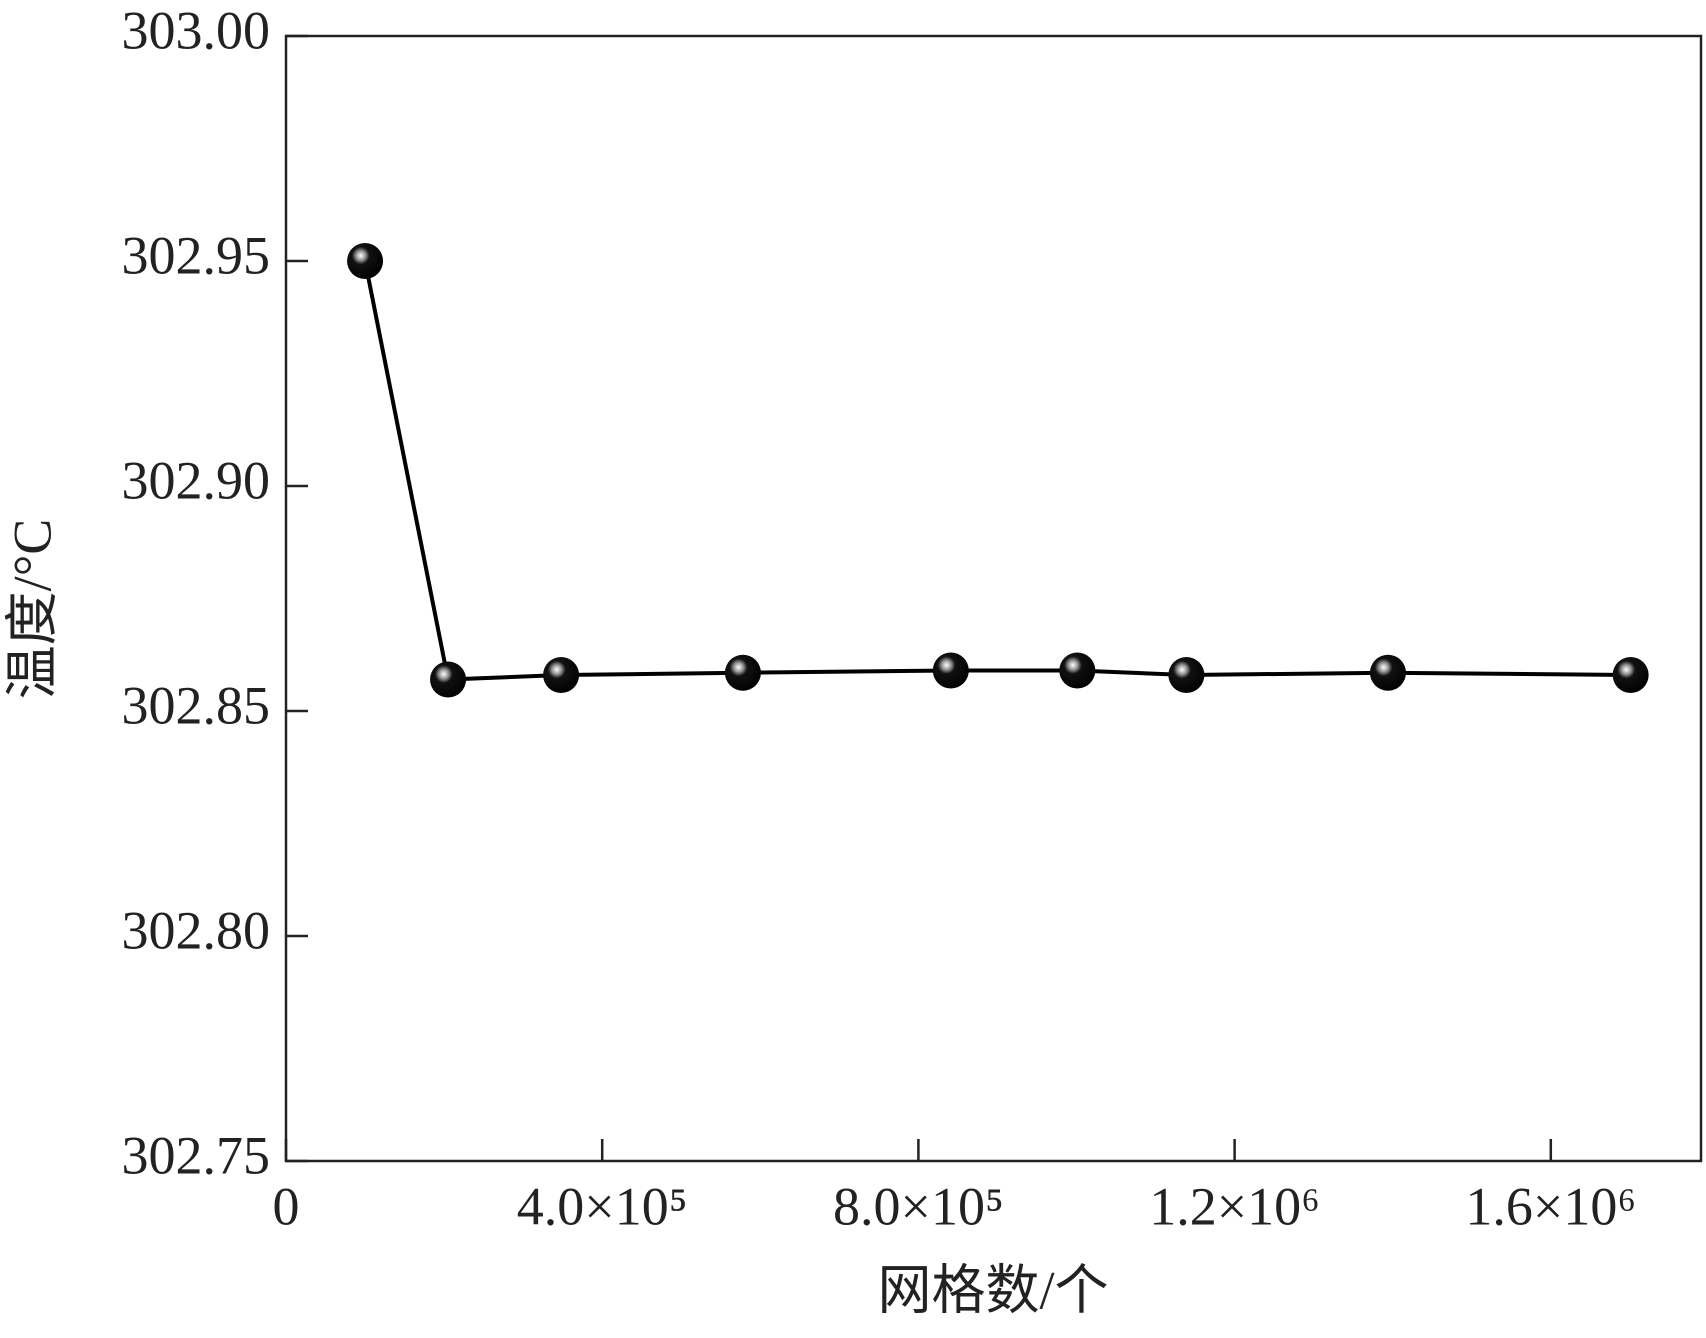  Describe the element at coordinates (1550, 1206) in the screenshot. I see `x-tick-label: 1.6×10⁶` at that location.